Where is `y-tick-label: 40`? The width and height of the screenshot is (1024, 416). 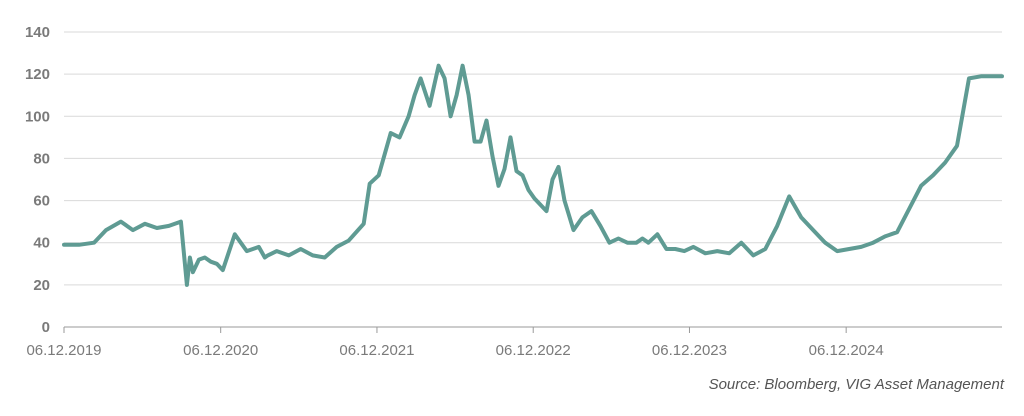
y-tick-label: 40 is located at coordinates (41, 243).